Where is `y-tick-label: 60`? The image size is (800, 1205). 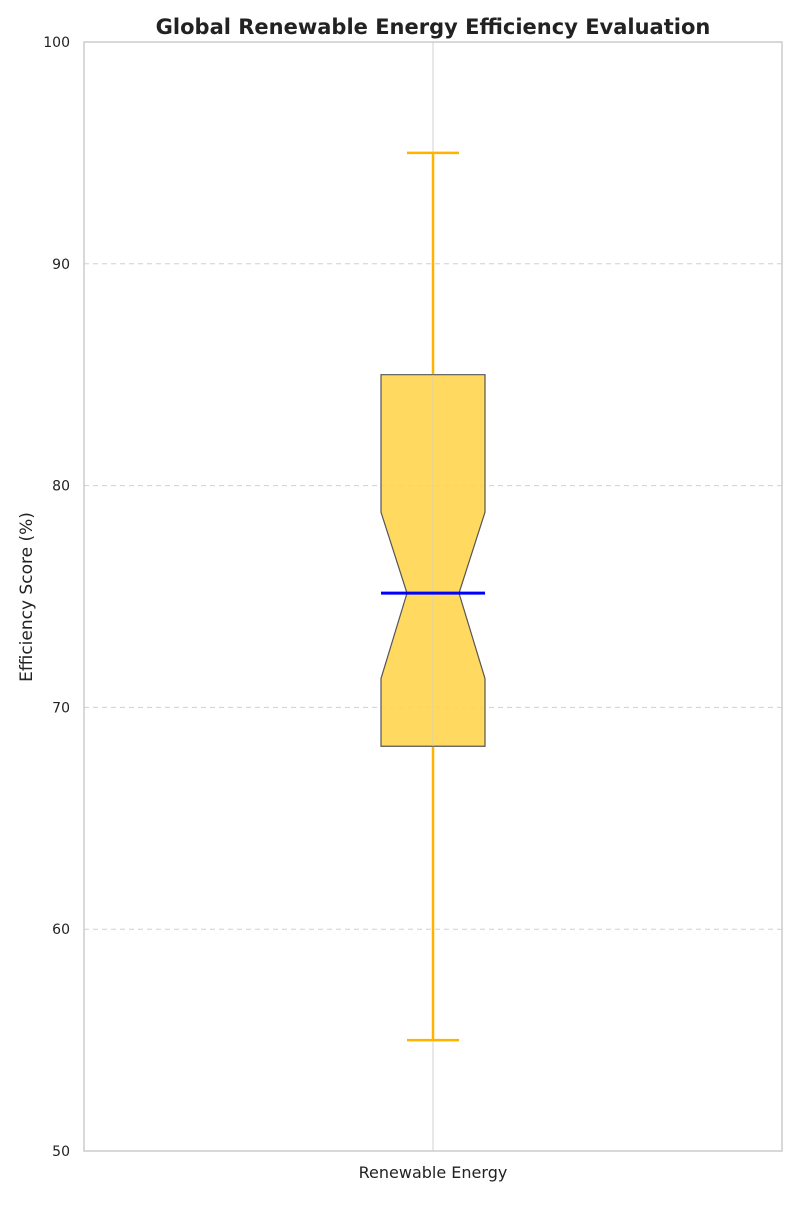
y-tick-label: 60 is located at coordinates (61, 930).